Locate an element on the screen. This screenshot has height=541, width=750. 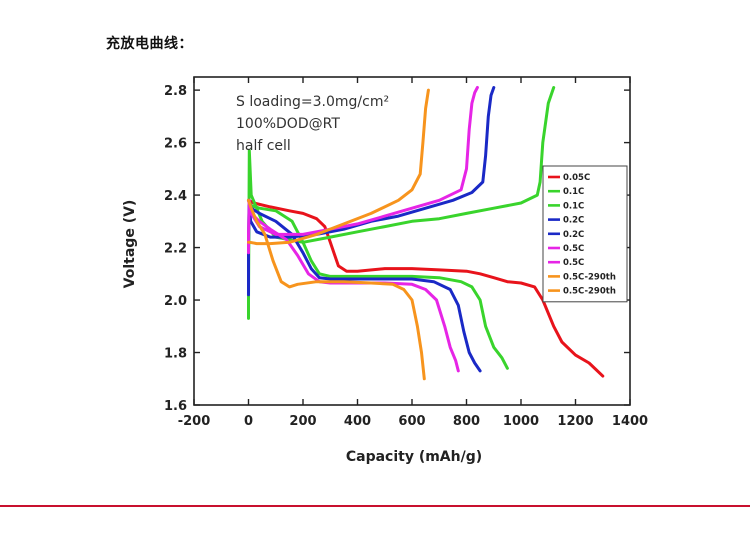
x-tick-label-3: 400 is located at coordinates (357, 421).